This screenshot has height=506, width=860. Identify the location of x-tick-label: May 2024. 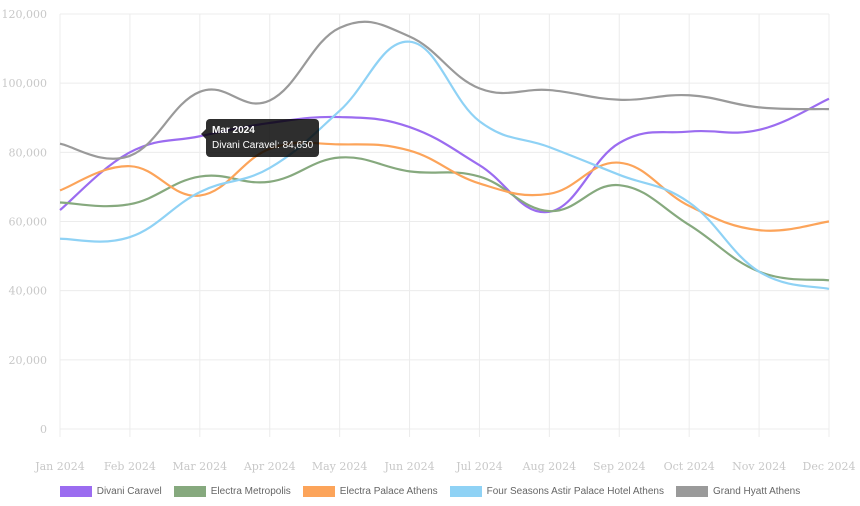
(340, 466).